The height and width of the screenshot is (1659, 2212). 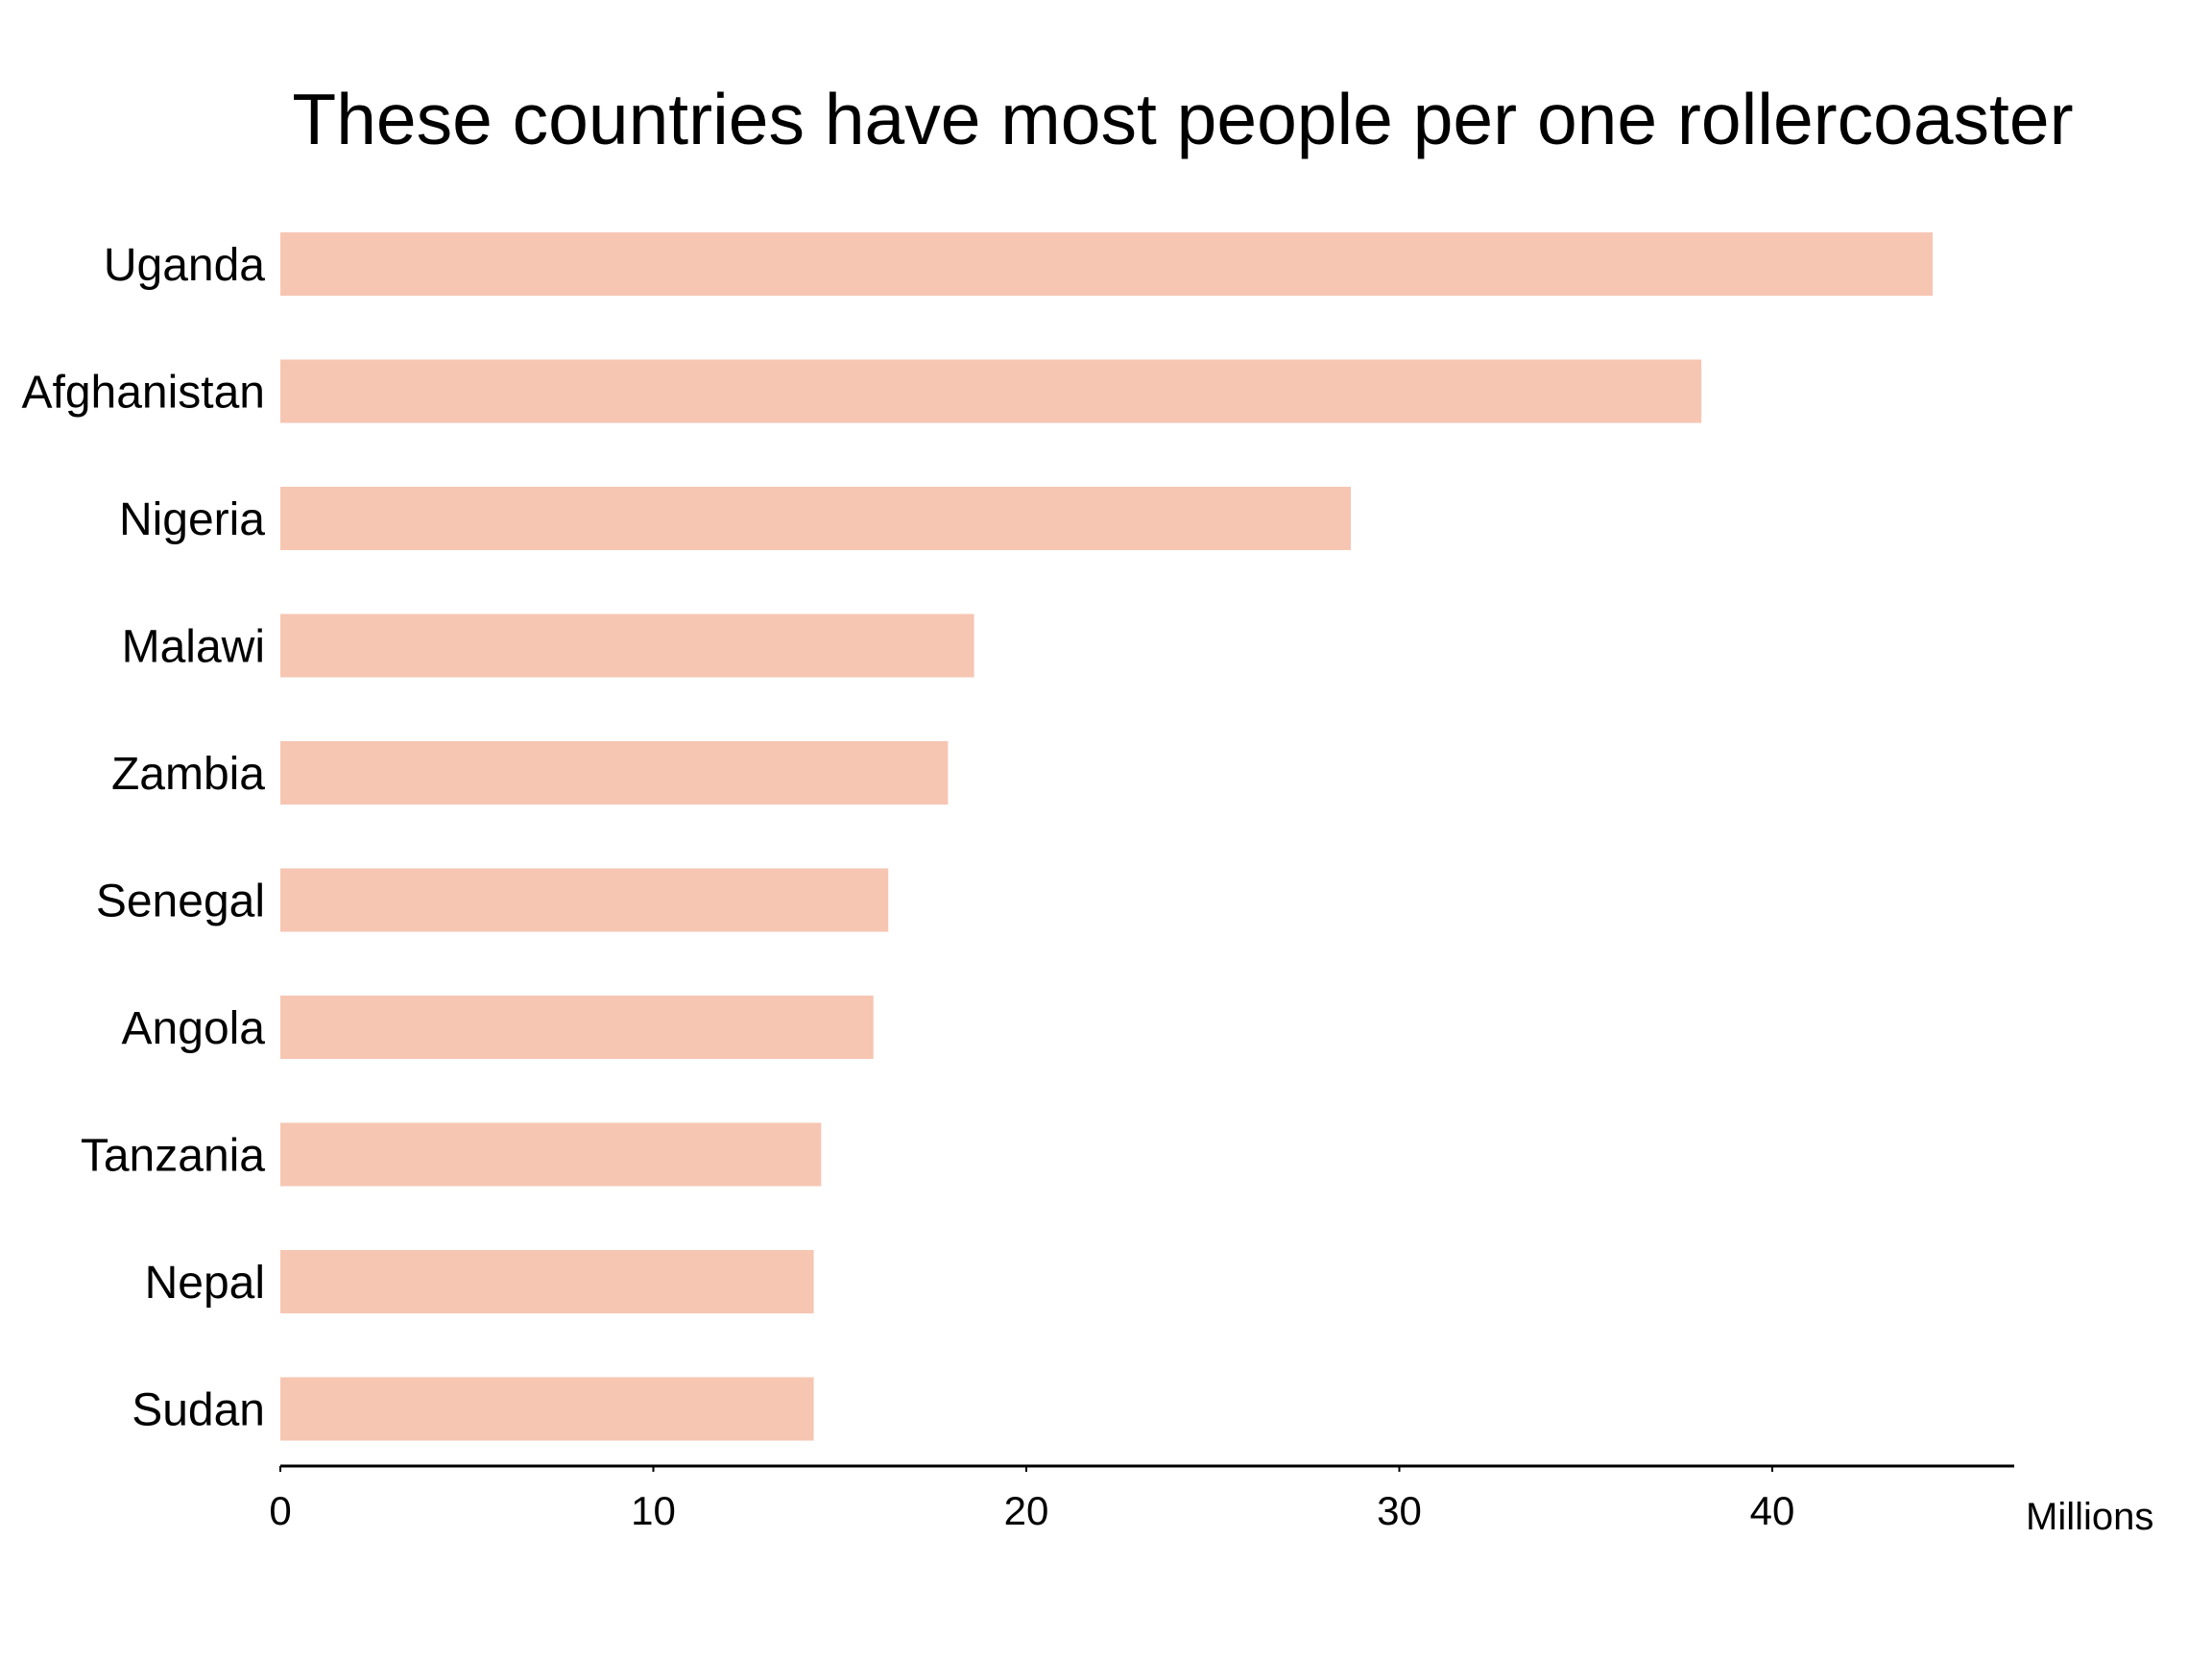 I want to click on bar-angola, so click(x=577, y=1027).